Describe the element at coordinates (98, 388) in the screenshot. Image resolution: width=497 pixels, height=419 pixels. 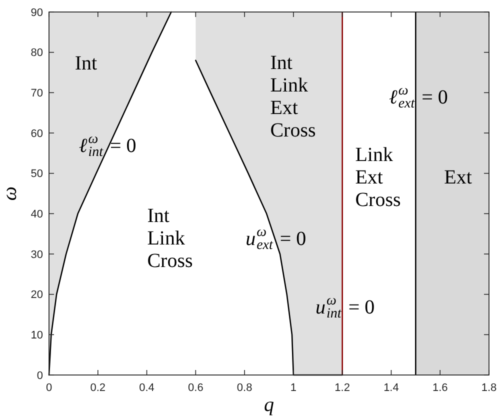
I see `x-tick-label: 0.2` at that location.